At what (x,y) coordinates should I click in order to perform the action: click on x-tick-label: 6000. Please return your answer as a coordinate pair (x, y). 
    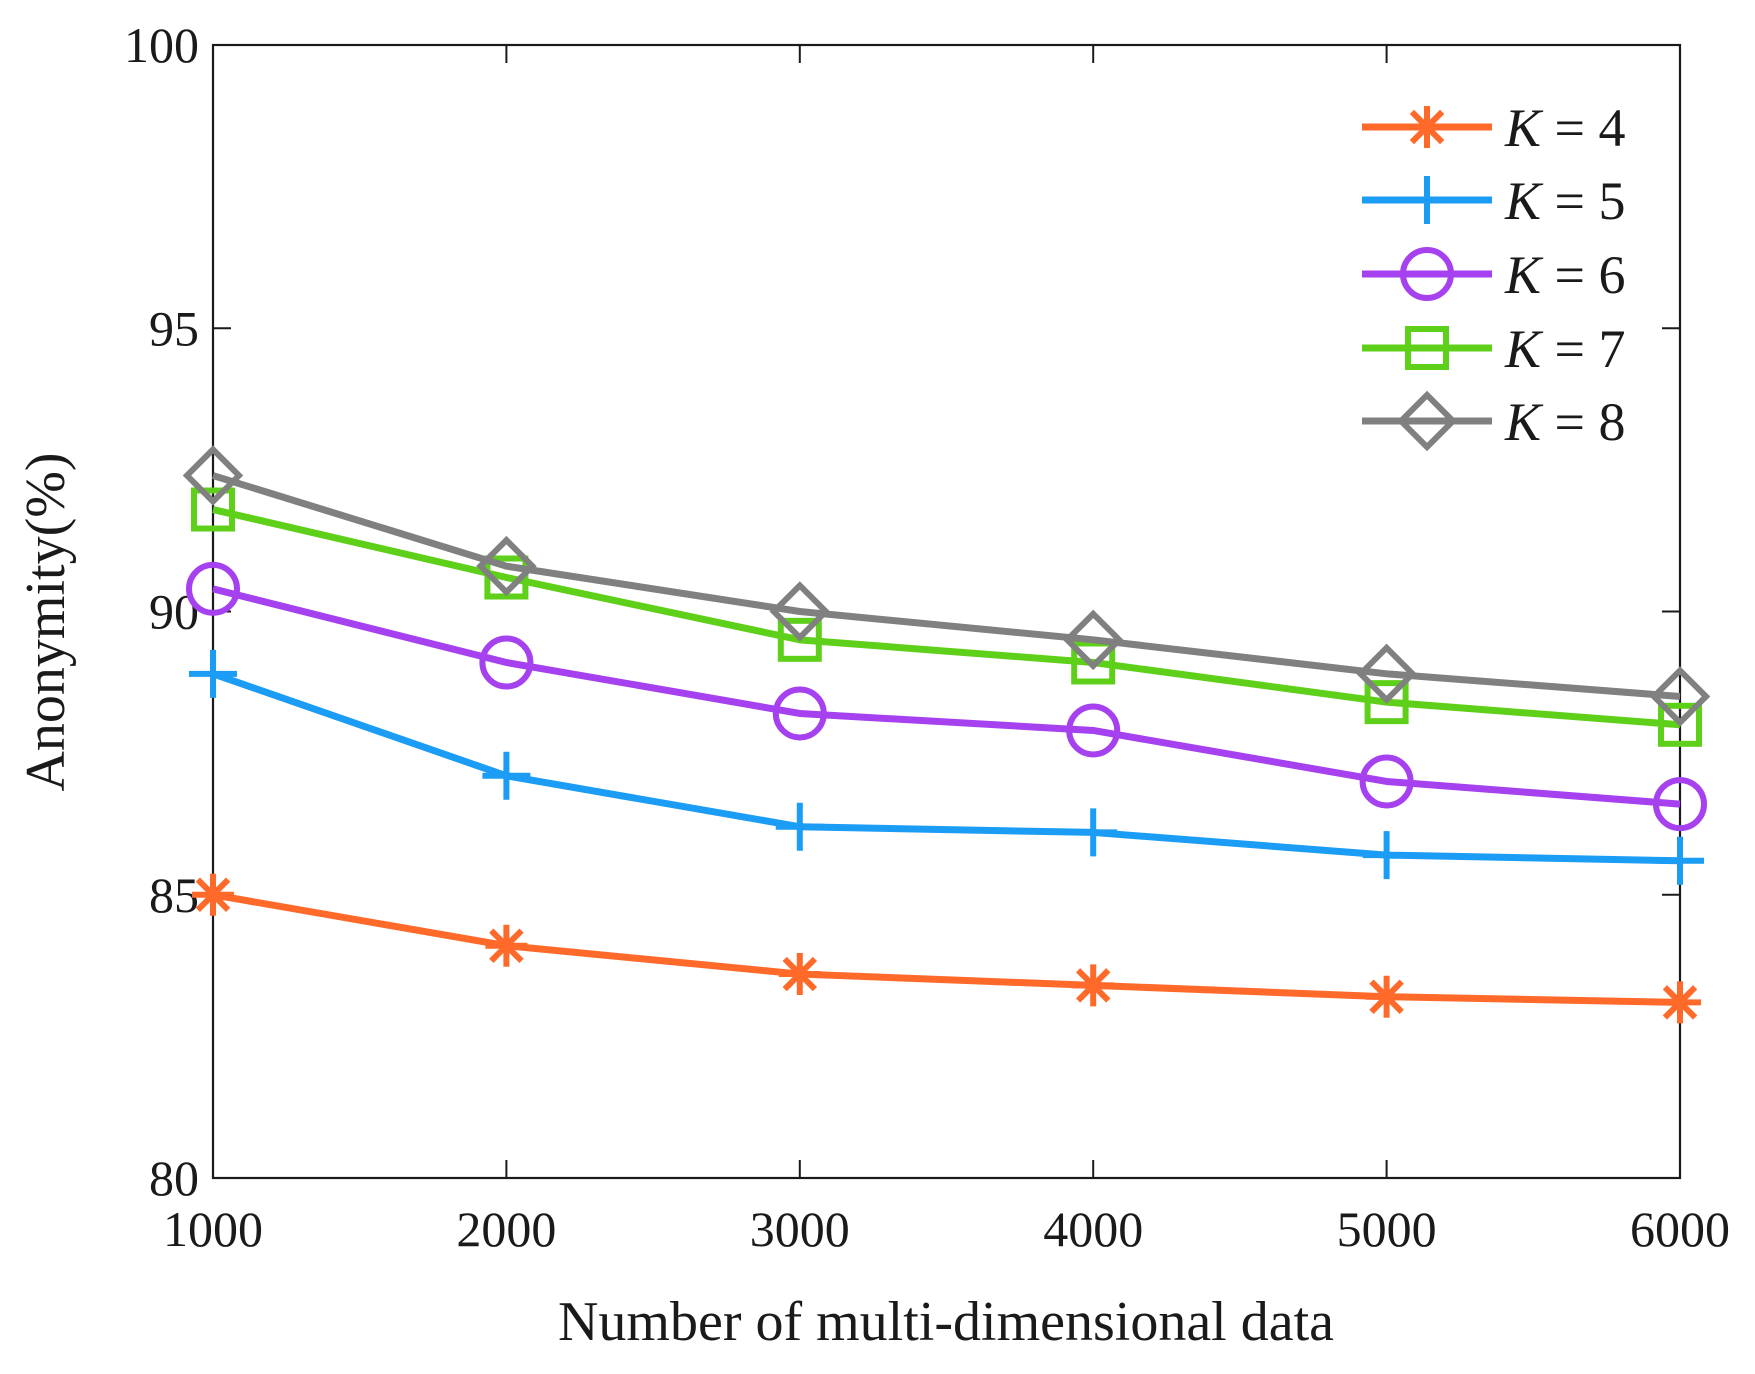
    Looking at the image, I should click on (1680, 1229).